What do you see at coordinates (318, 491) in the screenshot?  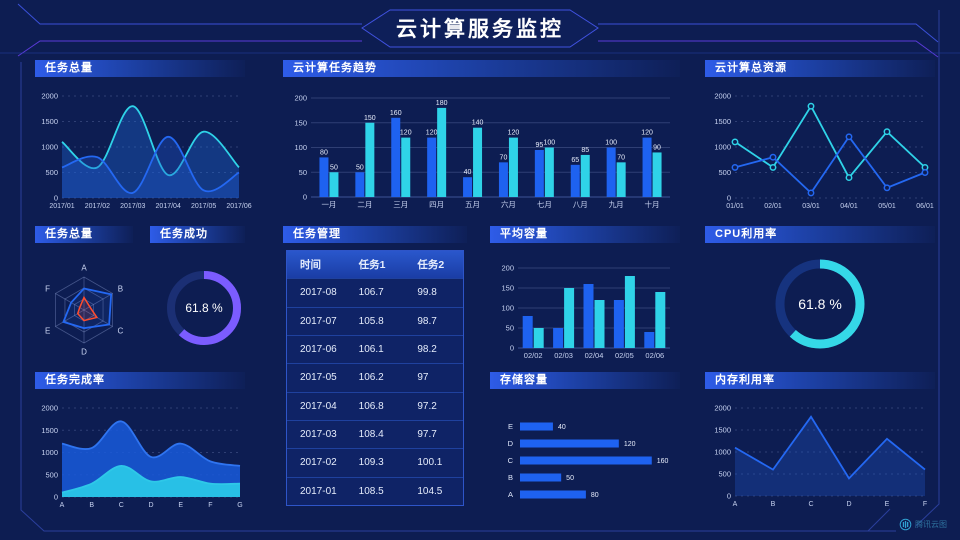 I see `table-cell: 2017-01` at bounding box center [318, 491].